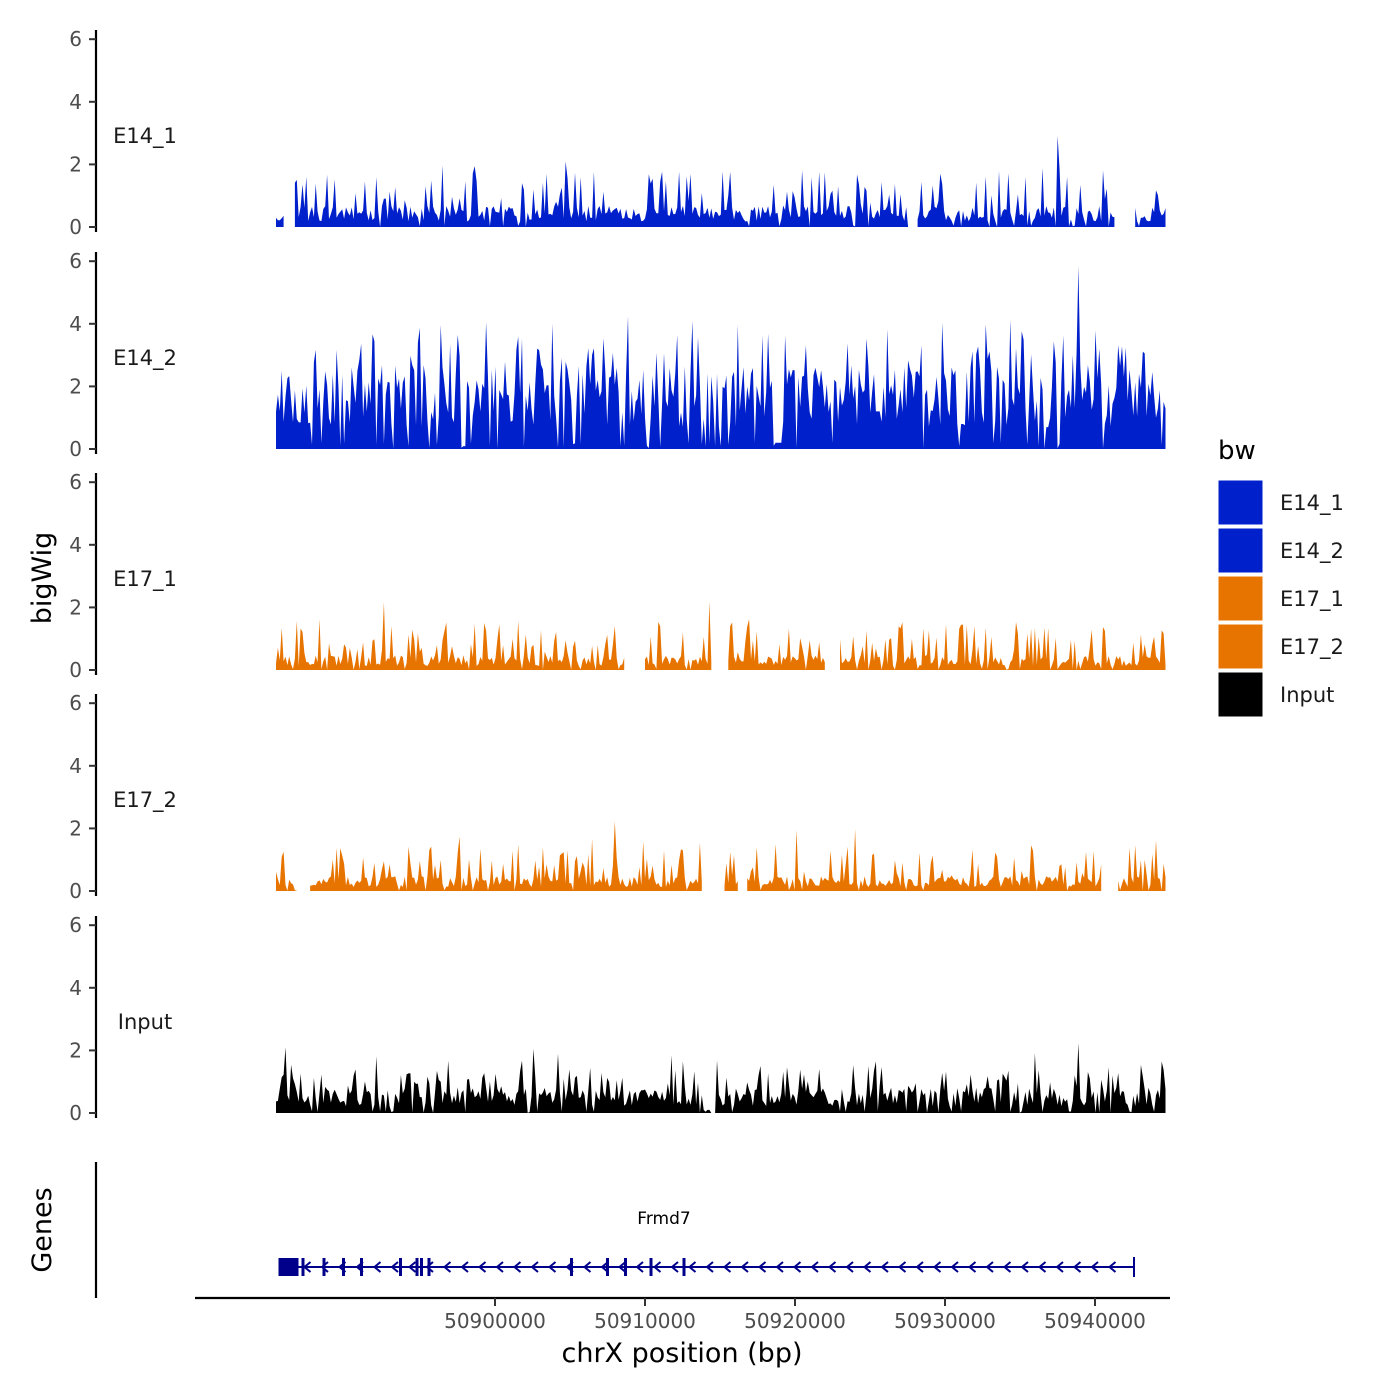 This screenshot has width=1400, height=1400. I want to click on x-tick-label: 50940000, so click(1095, 1321).